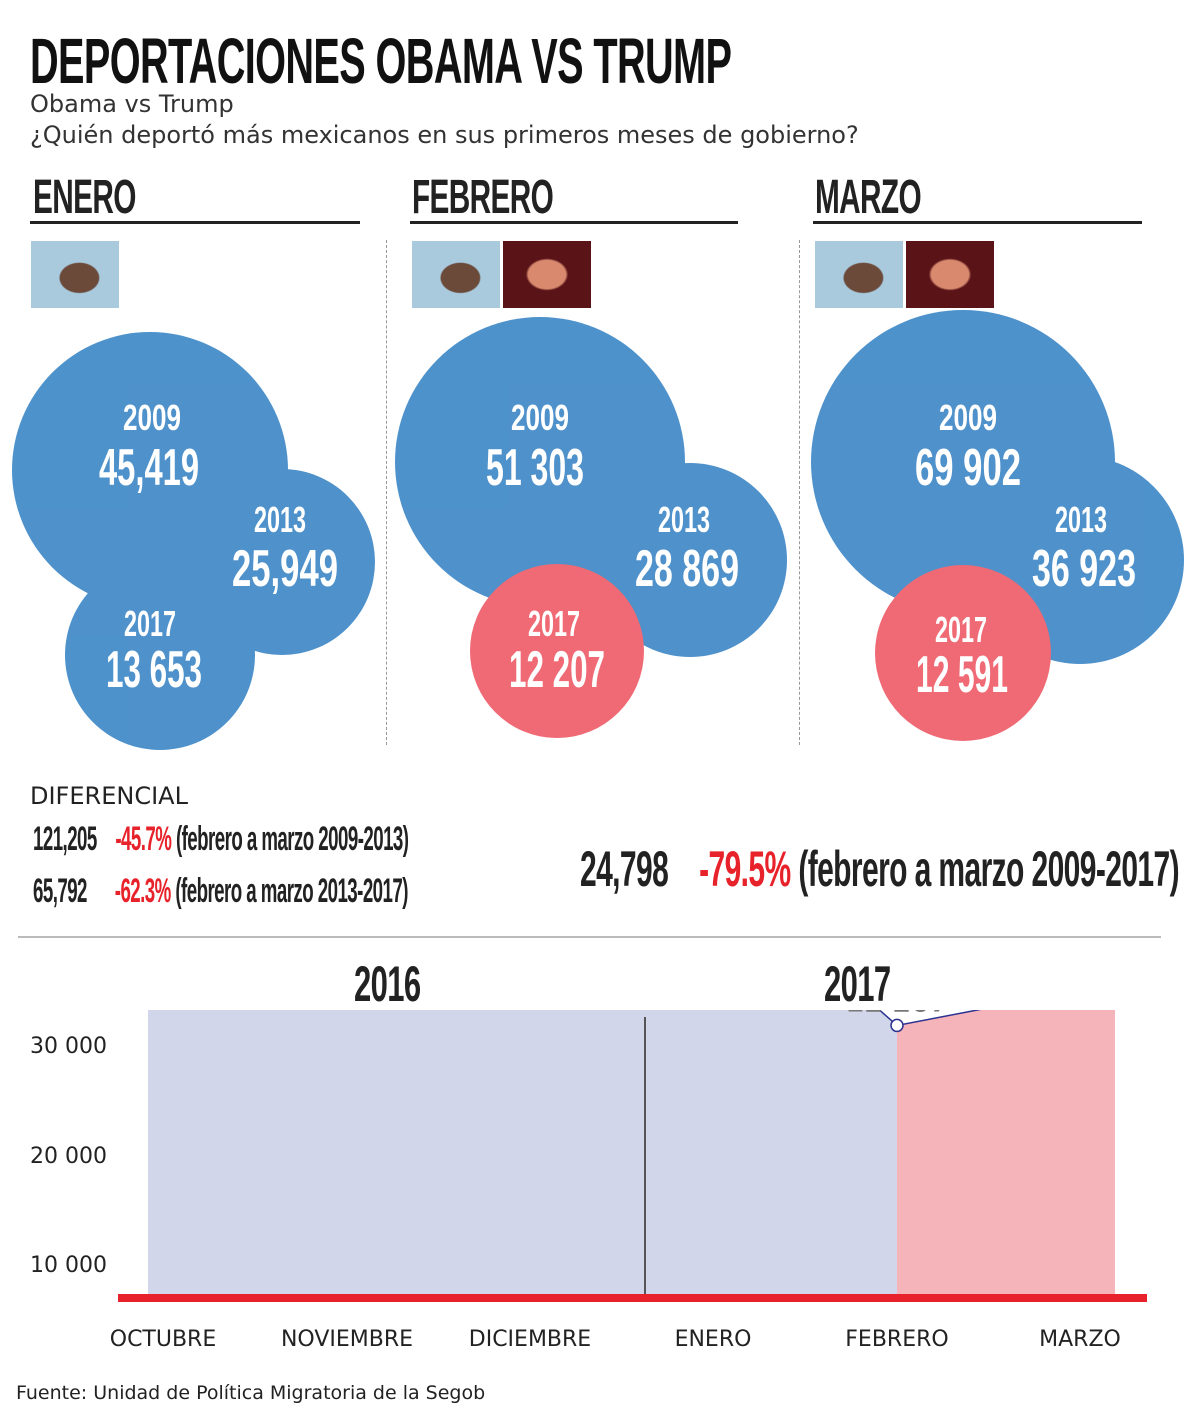 The image size is (1200, 1425). I want to click on diff-desc: (febrero a marzo 2009-2017), so click(988, 869).